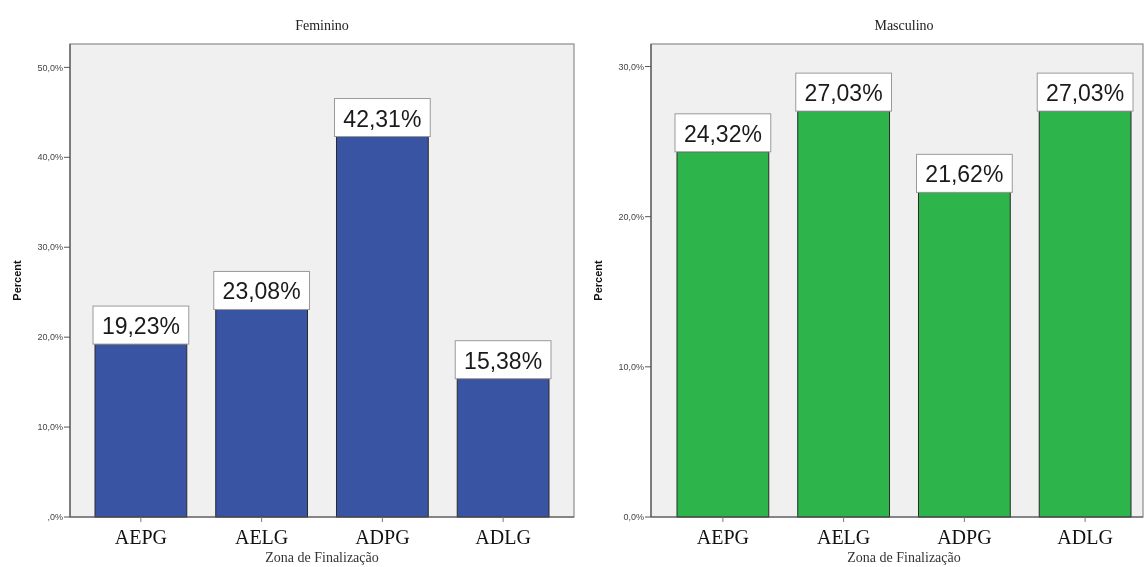 This screenshot has height=567, width=1145. What do you see at coordinates (503, 360) in the screenshot?
I see `data-label: 15,38%` at bounding box center [503, 360].